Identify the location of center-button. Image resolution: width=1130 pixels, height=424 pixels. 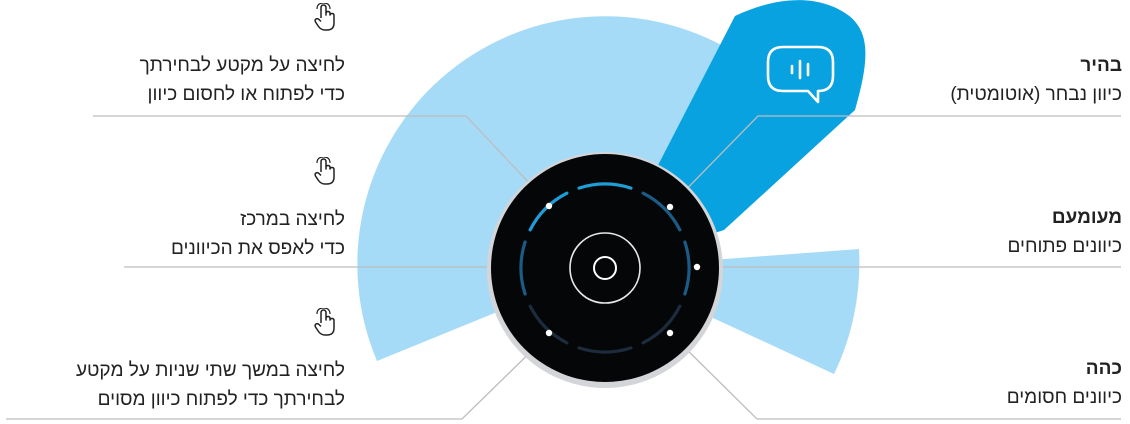
(605, 268).